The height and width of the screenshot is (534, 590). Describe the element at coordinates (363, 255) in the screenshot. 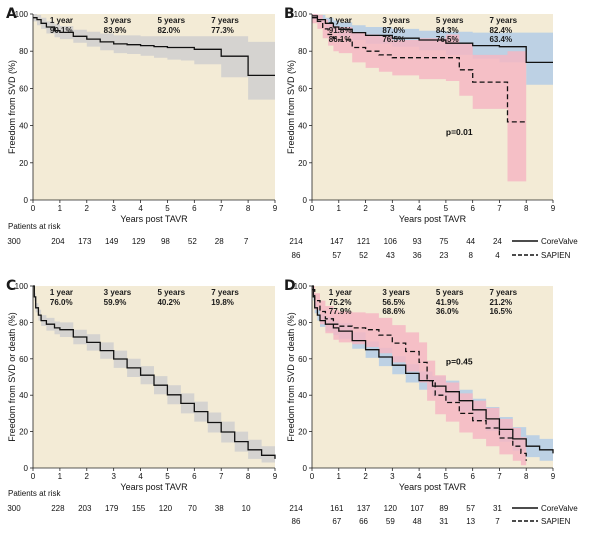

I see `risk-count: 52` at that location.